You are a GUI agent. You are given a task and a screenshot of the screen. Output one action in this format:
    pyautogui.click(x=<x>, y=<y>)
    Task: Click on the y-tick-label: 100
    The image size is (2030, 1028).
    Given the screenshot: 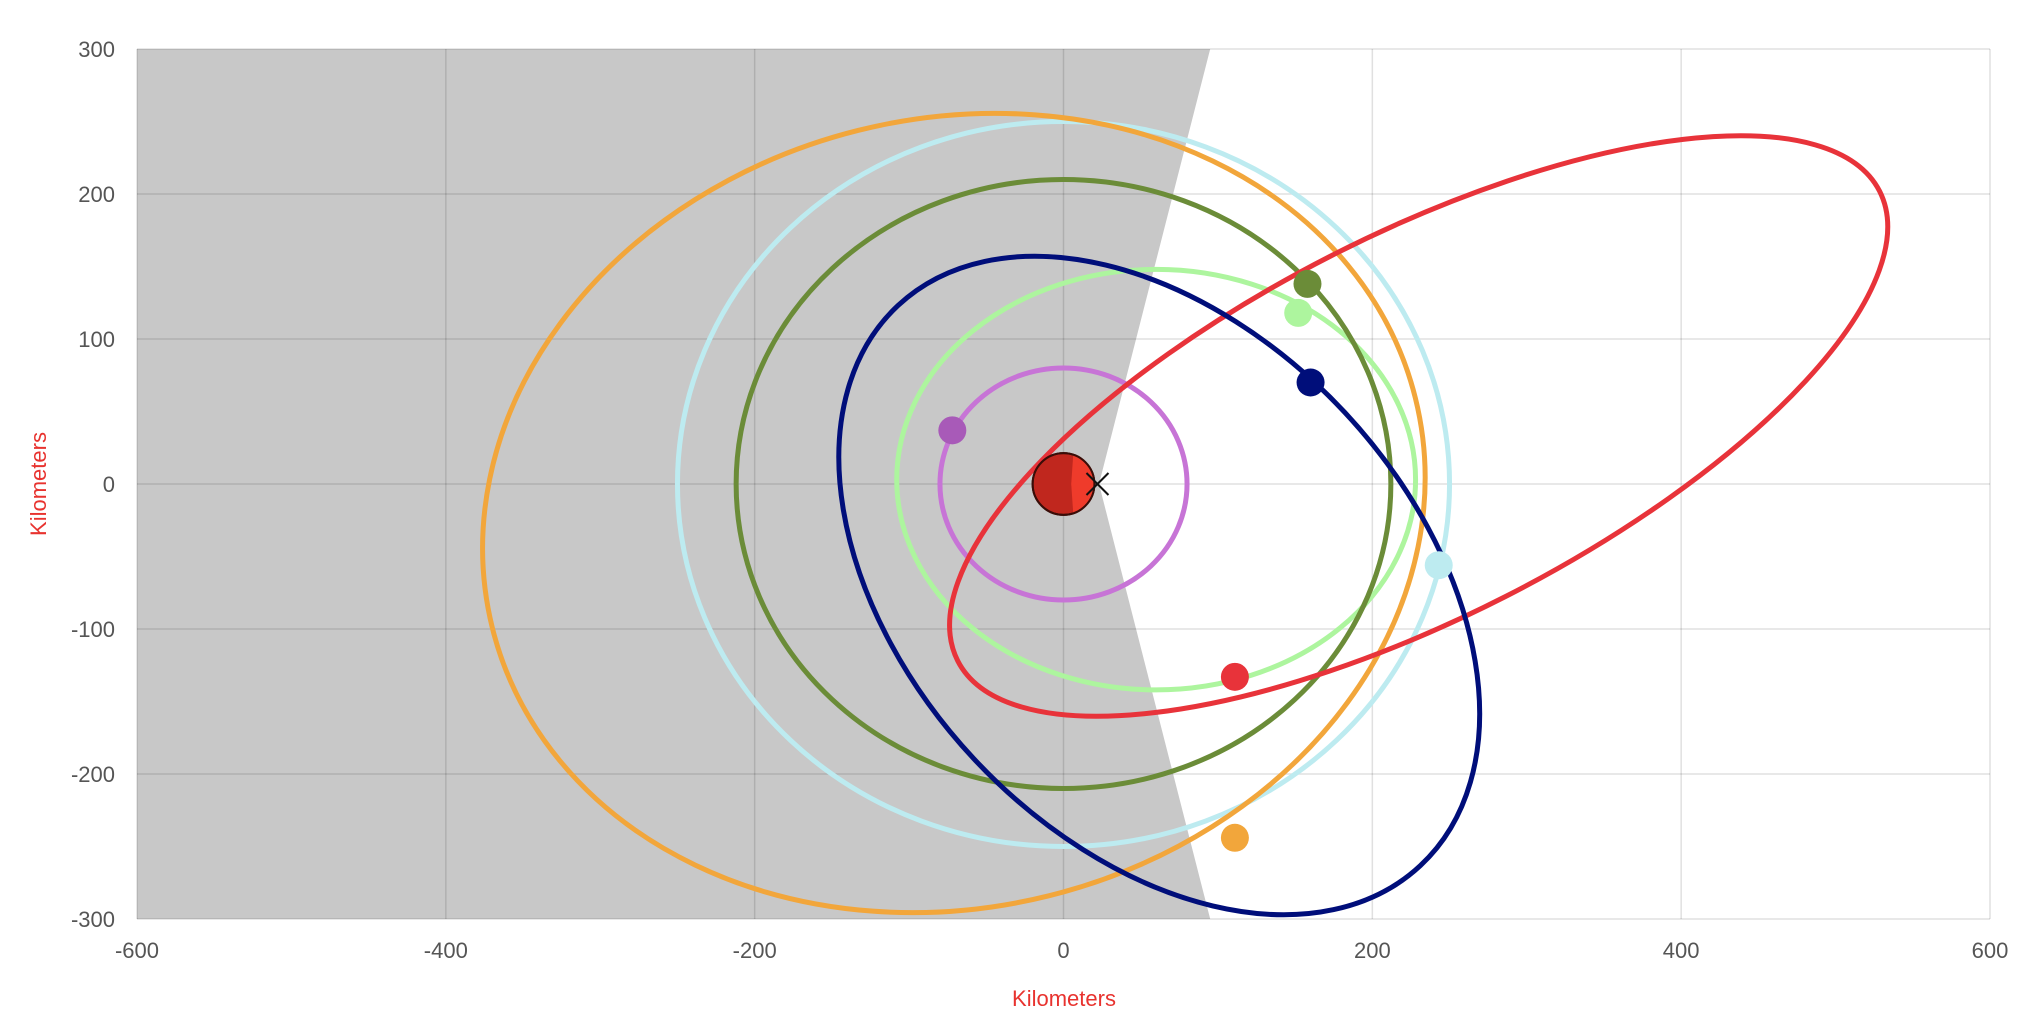 What is the action you would take?
    pyautogui.click(x=96, y=339)
    